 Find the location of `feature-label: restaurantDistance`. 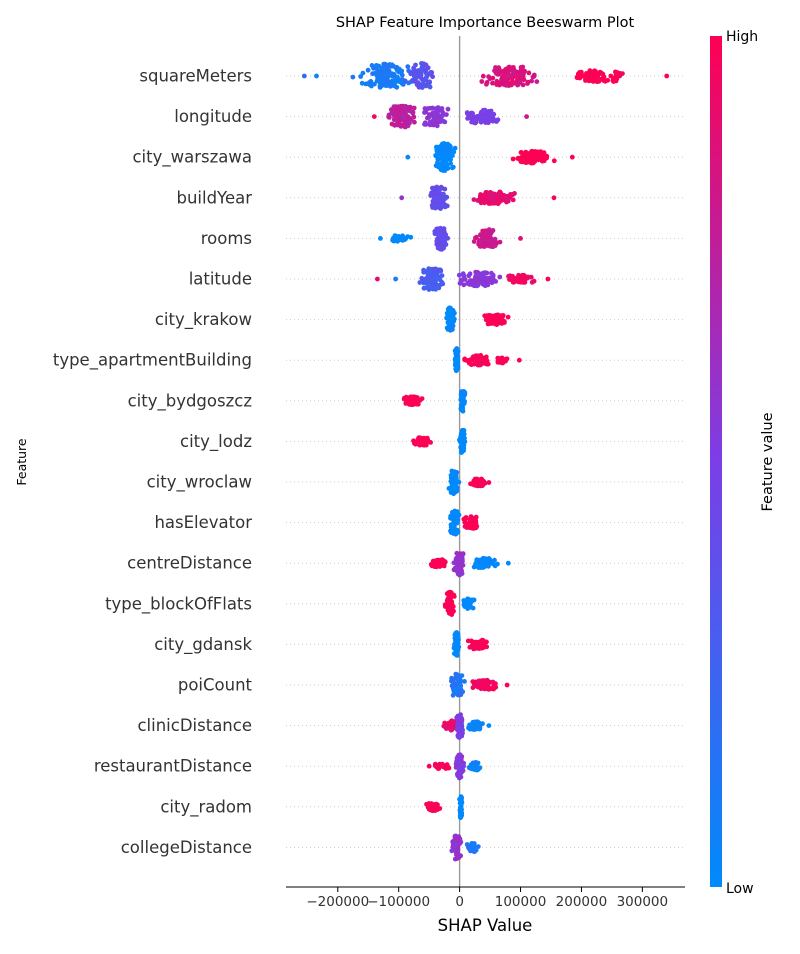

feature-label: restaurantDistance is located at coordinates (173, 766).